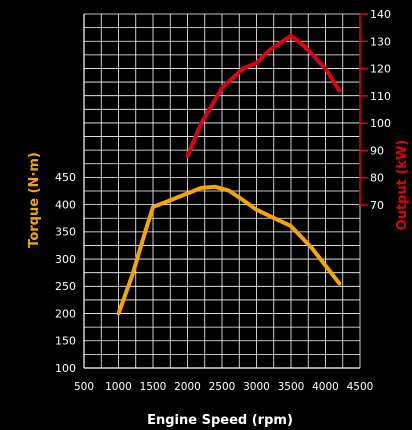 This screenshot has width=412, height=430. I want to click on y-tick-label-left: 300, so click(65, 259).